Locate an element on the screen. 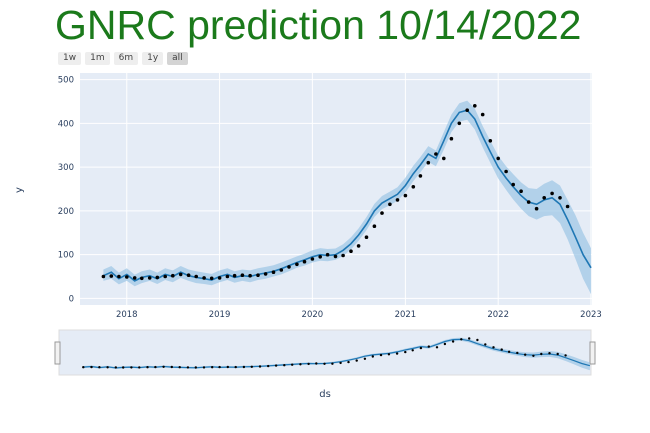 This screenshot has width=650, height=433. range-button-1y: 1y is located at coordinates (153, 58).